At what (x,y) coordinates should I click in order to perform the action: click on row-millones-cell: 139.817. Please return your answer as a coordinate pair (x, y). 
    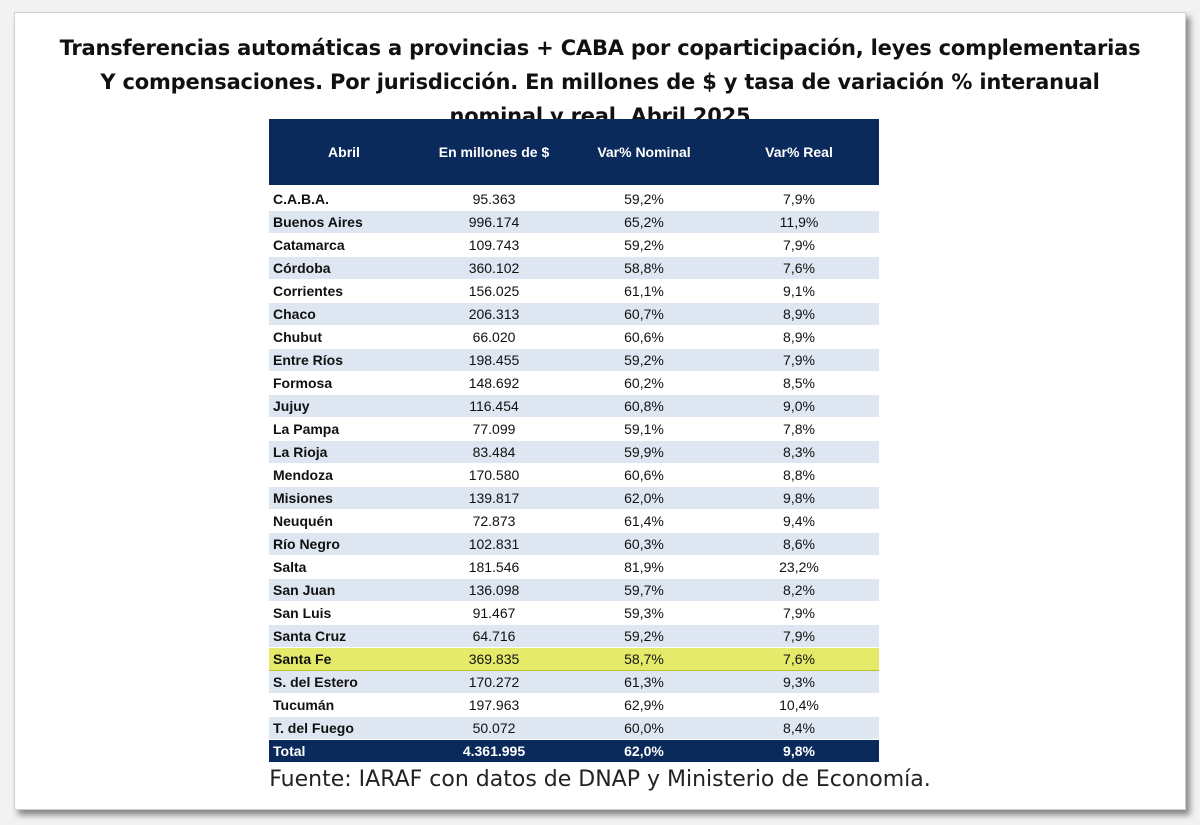
    Looking at the image, I should click on (494, 498).